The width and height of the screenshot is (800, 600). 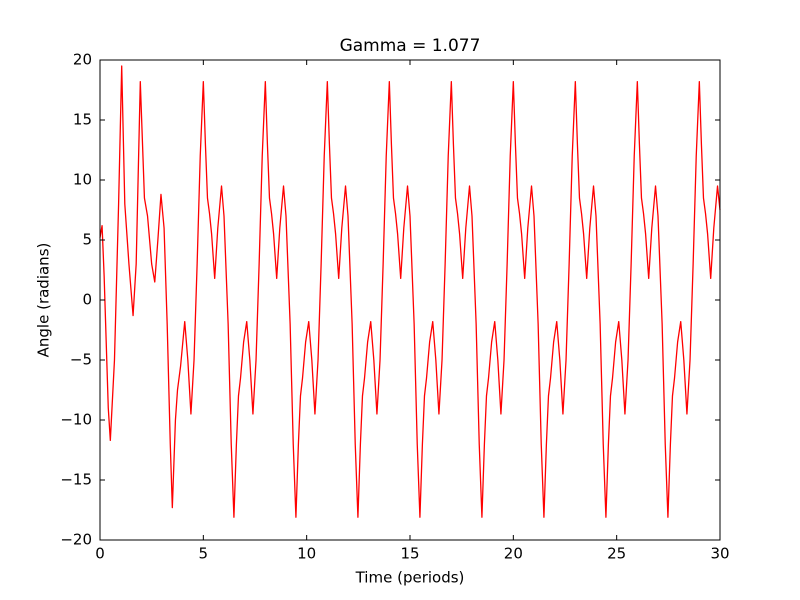 What do you see at coordinates (410, 46) in the screenshot?
I see `chart-title: Gamma = 1.077` at bounding box center [410, 46].